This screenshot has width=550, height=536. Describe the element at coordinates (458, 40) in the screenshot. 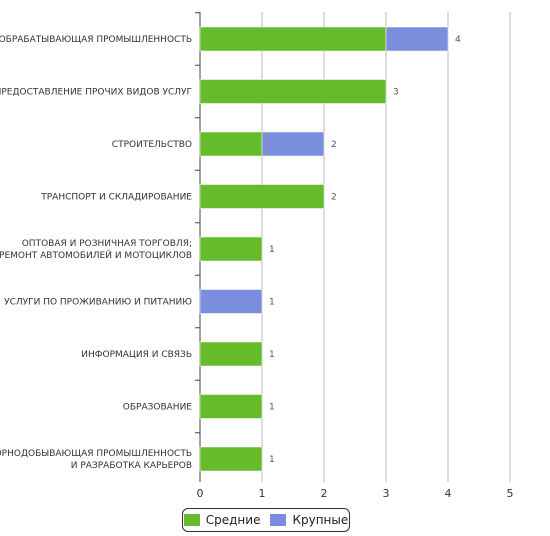

I see `data-label-0: 4` at that location.